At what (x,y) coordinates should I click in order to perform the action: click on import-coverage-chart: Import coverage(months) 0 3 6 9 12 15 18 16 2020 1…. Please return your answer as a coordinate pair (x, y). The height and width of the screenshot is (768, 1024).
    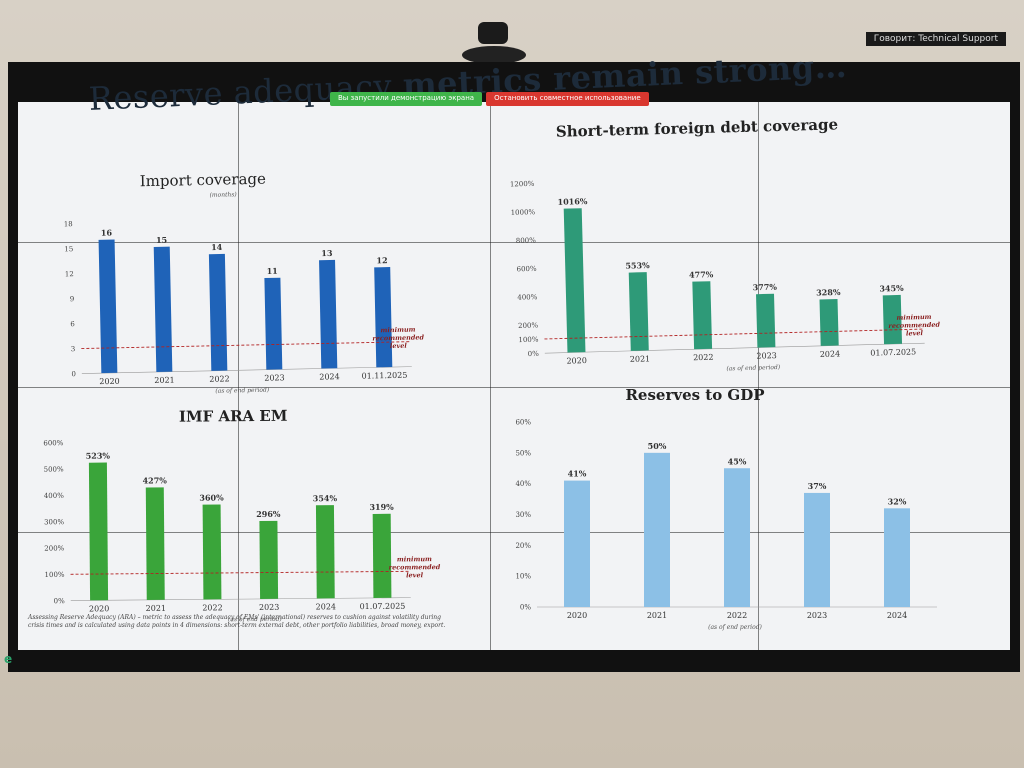
    Looking at the image, I should click on (244, 282).